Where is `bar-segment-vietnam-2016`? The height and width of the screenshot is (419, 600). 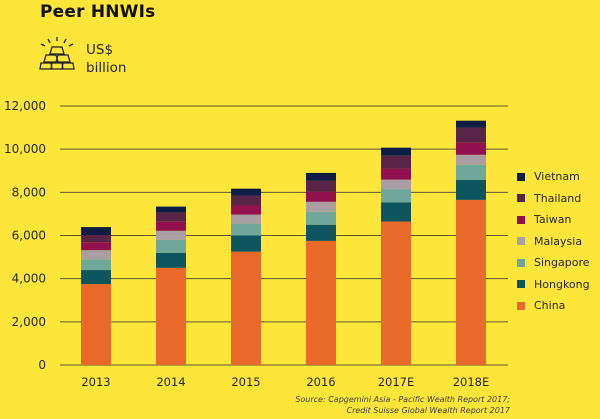 bar-segment-vietnam-2016 is located at coordinates (321, 176).